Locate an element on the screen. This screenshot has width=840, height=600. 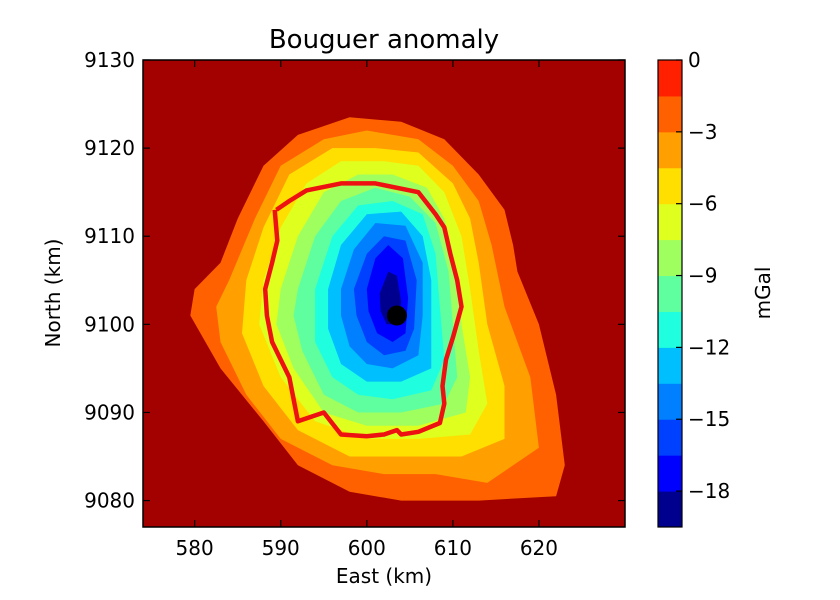
colorbar-tick-label: −18 is located at coordinates (709, 491).